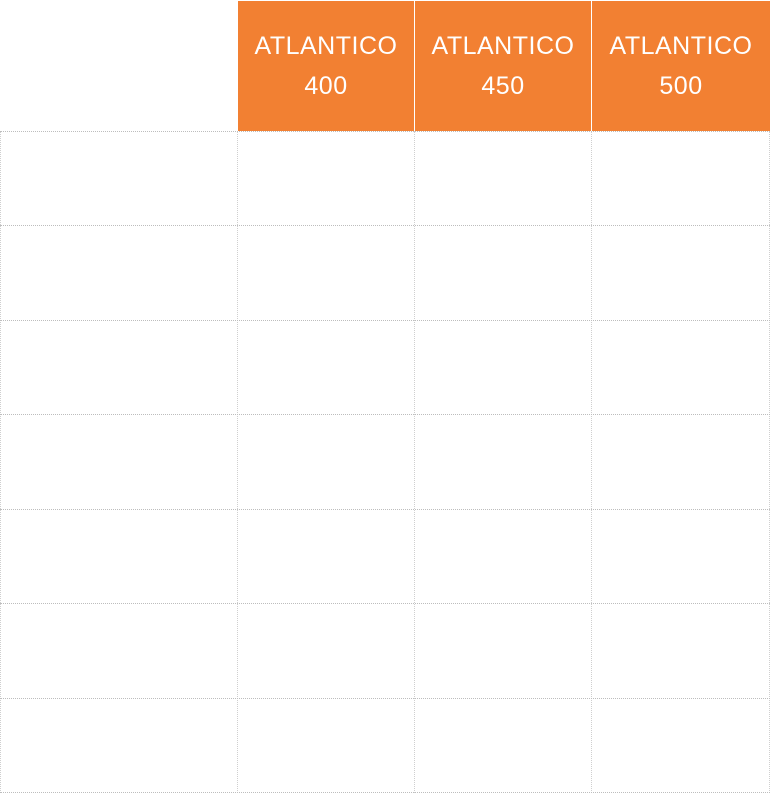  I want to click on header-cell: ATLANTICO 500, so click(681, 66).